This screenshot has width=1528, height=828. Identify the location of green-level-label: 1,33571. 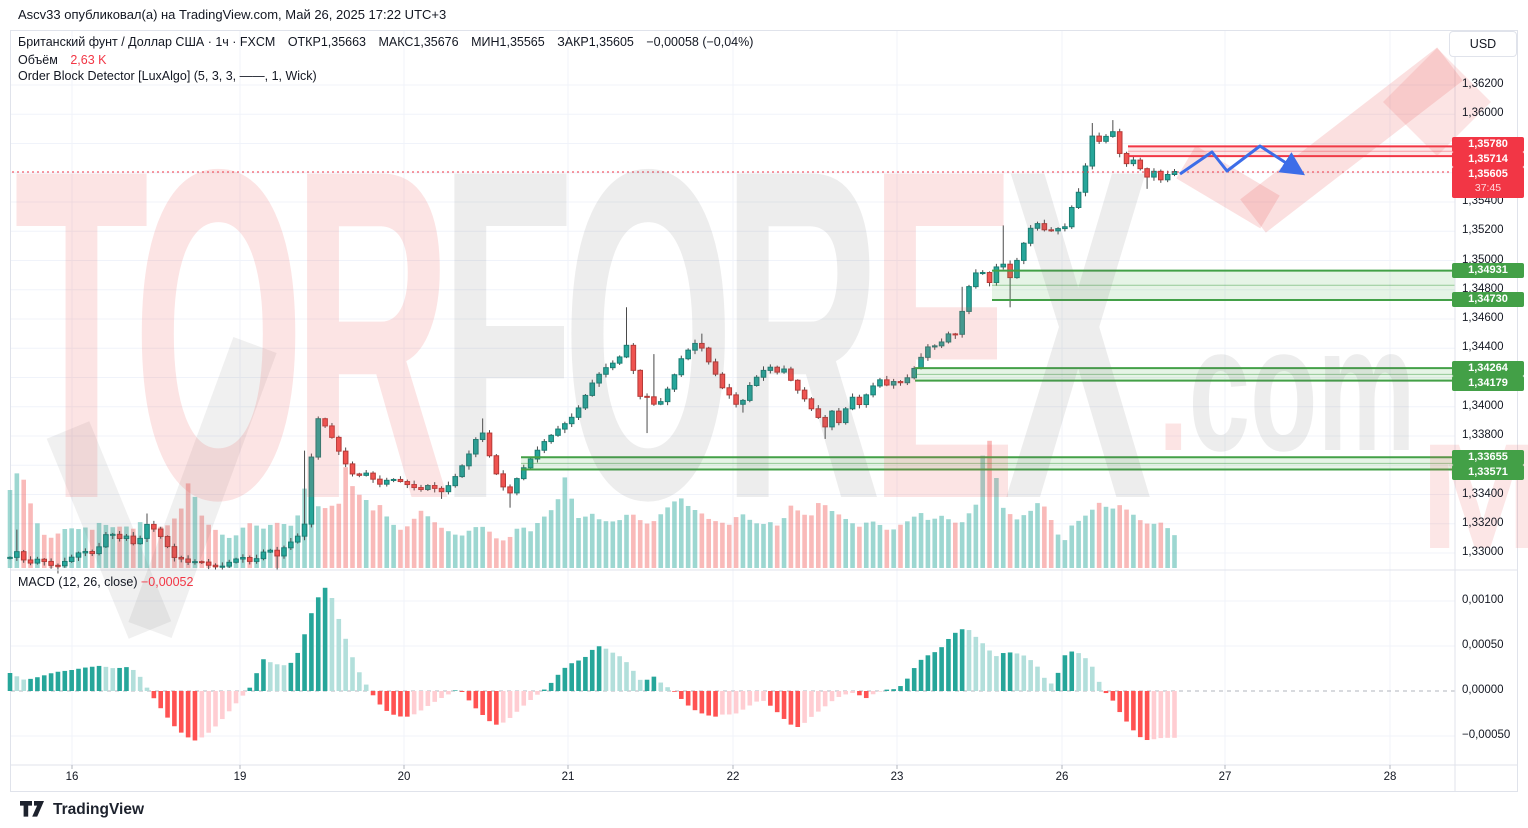
(1488, 472).